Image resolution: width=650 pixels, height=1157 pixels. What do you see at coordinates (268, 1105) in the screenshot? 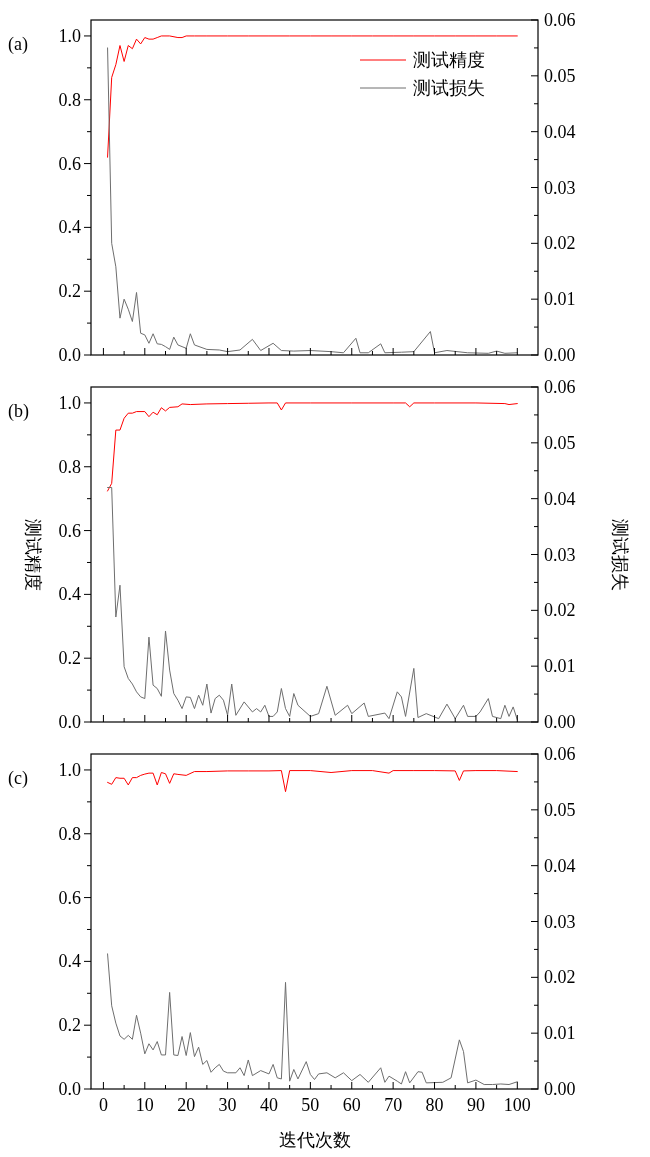
I see `x-tick-label: 40` at bounding box center [268, 1105].